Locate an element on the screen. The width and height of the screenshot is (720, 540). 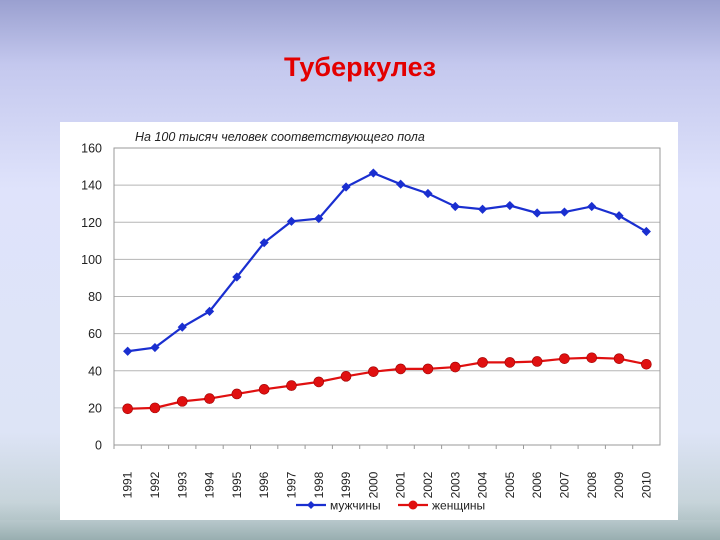
x-tick-label-2001: 2001 is located at coordinates (401, 484).